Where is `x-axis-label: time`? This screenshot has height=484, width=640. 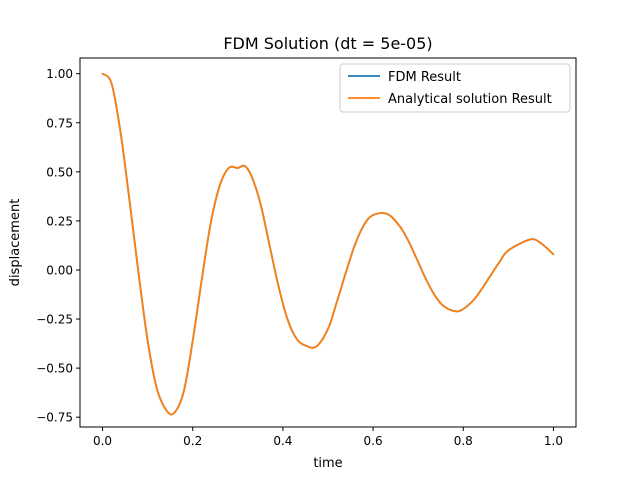 x-axis-label: time is located at coordinates (327, 463).